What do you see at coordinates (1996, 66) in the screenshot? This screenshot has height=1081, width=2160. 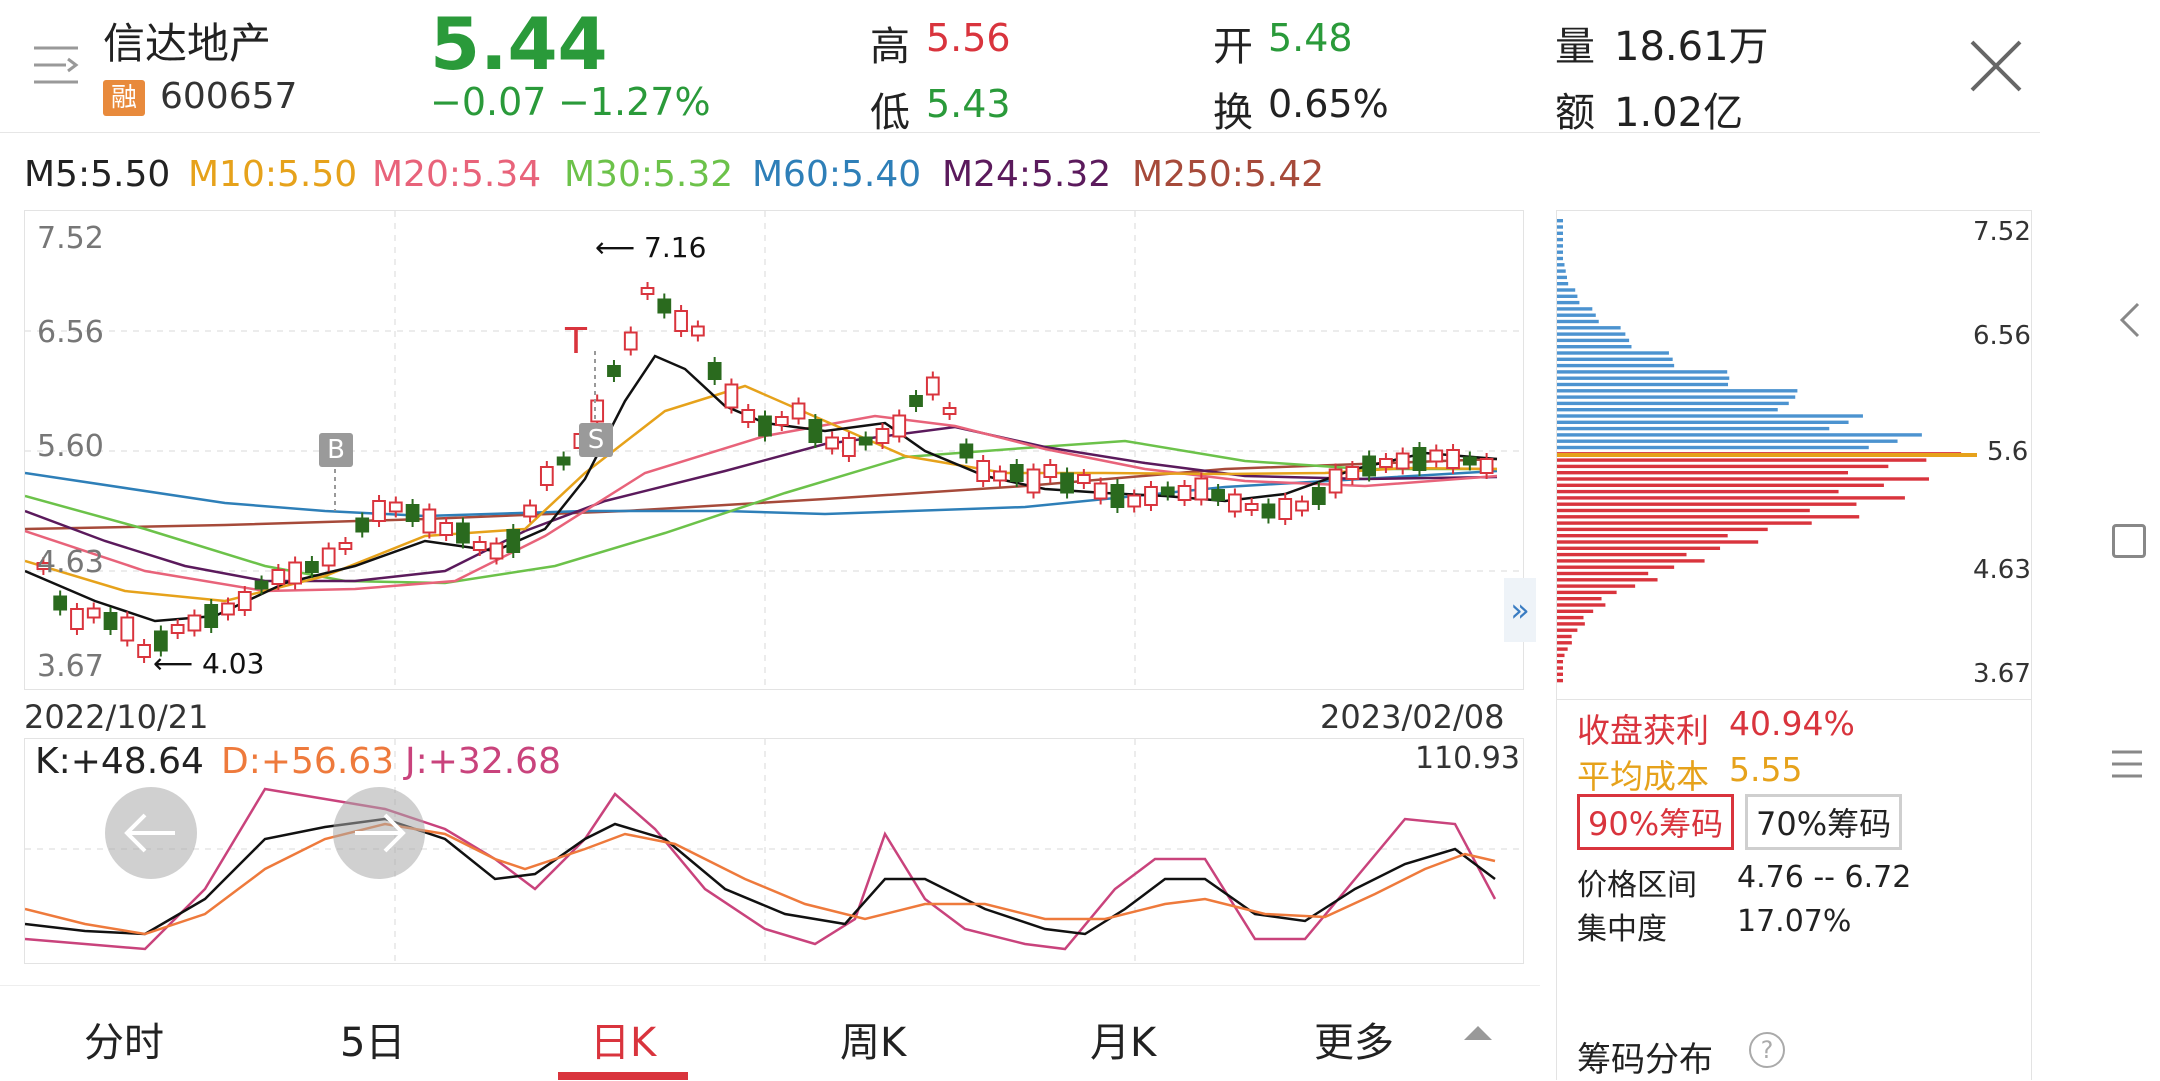 I see `close-icon` at bounding box center [1996, 66].